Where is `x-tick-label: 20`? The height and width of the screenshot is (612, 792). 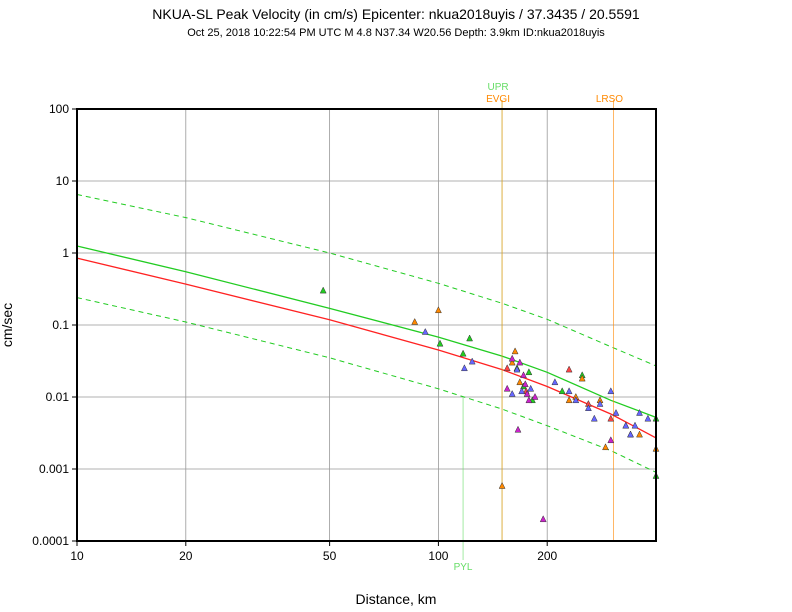
x-tick-label: 20 is located at coordinates (186, 556).